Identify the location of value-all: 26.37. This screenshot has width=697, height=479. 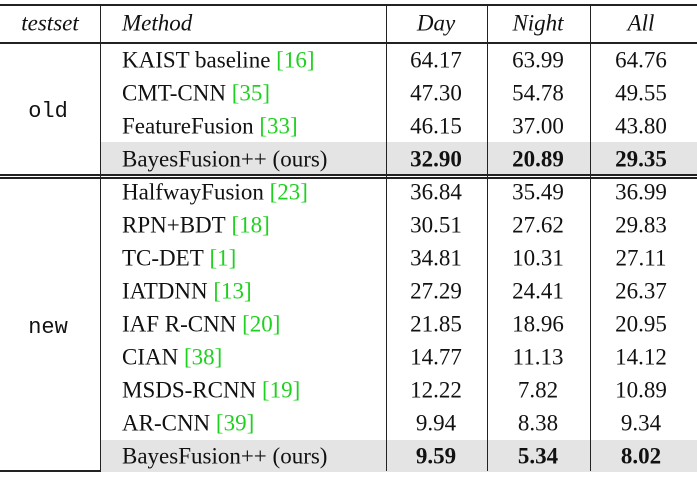
(641, 291).